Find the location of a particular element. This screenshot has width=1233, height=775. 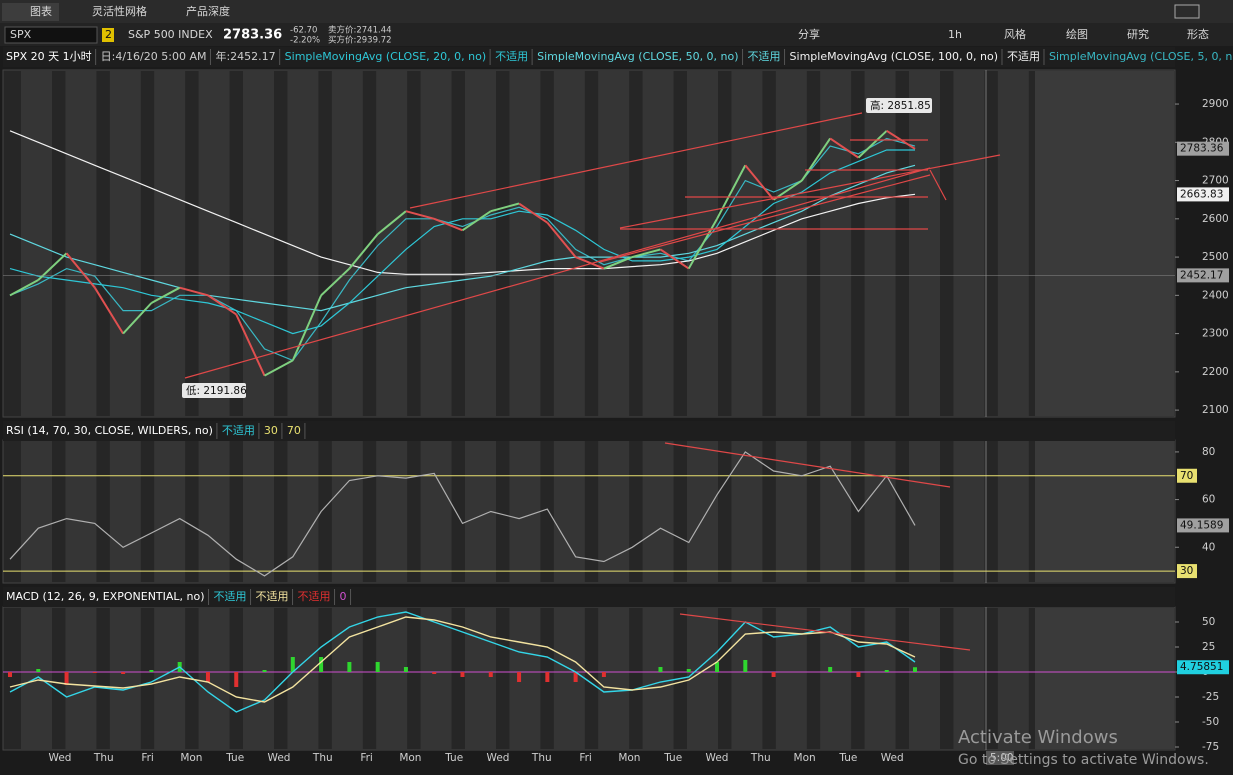

x-tick-label: Fri is located at coordinates (147, 758).